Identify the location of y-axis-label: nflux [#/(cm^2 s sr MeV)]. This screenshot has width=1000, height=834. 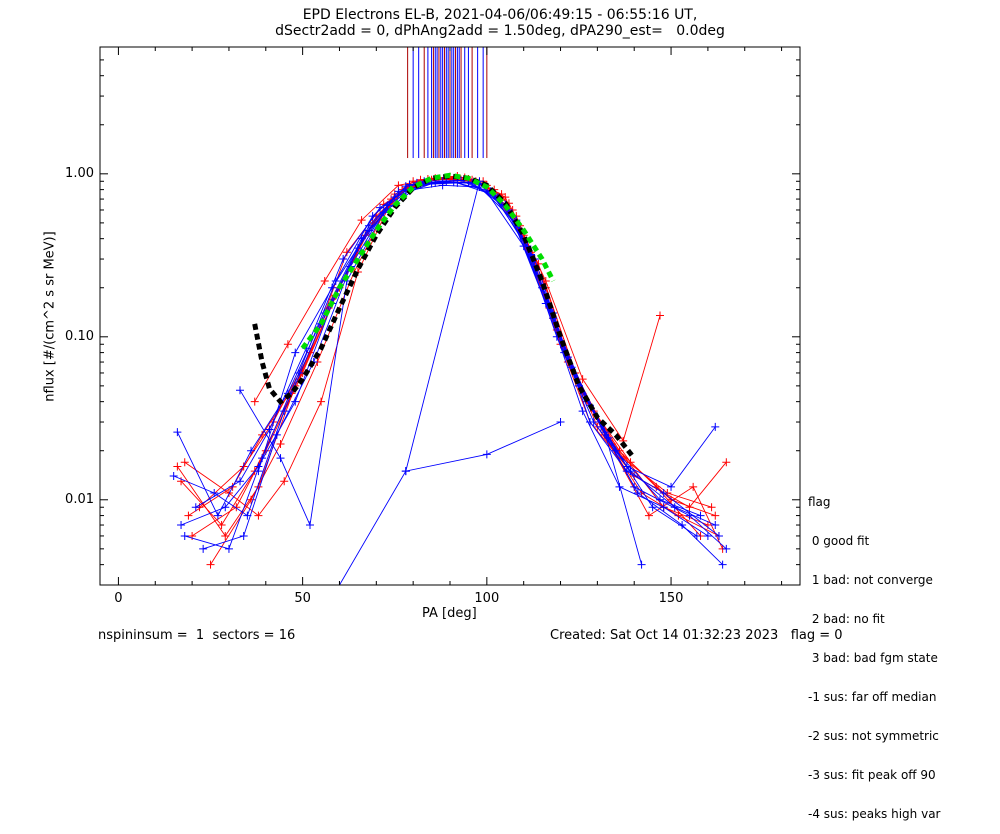
(50, 316).